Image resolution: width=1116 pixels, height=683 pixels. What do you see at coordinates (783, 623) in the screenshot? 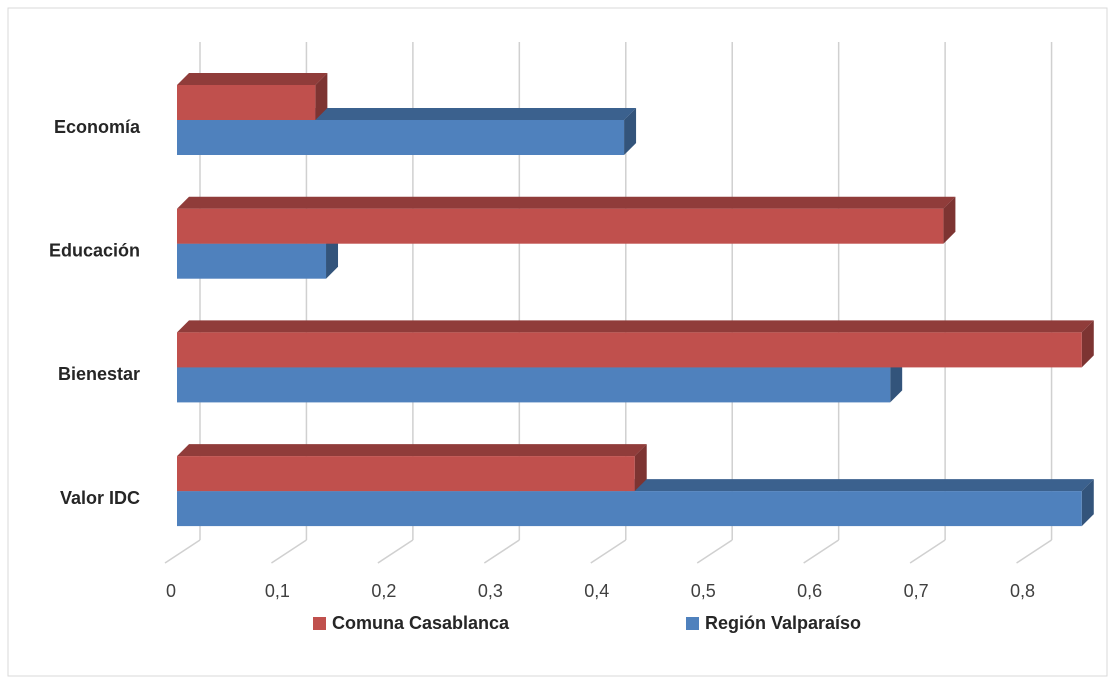
I see `legend-label: Región Valparaíso` at bounding box center [783, 623].